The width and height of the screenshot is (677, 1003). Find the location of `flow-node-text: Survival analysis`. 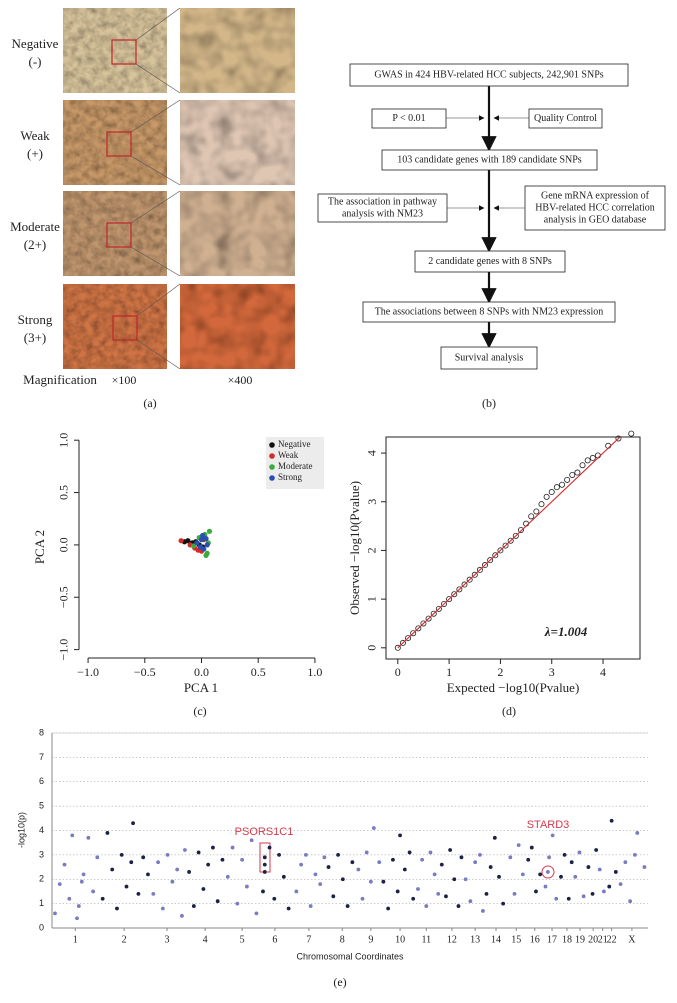

flow-node-text: Survival analysis is located at coordinates (489, 357).